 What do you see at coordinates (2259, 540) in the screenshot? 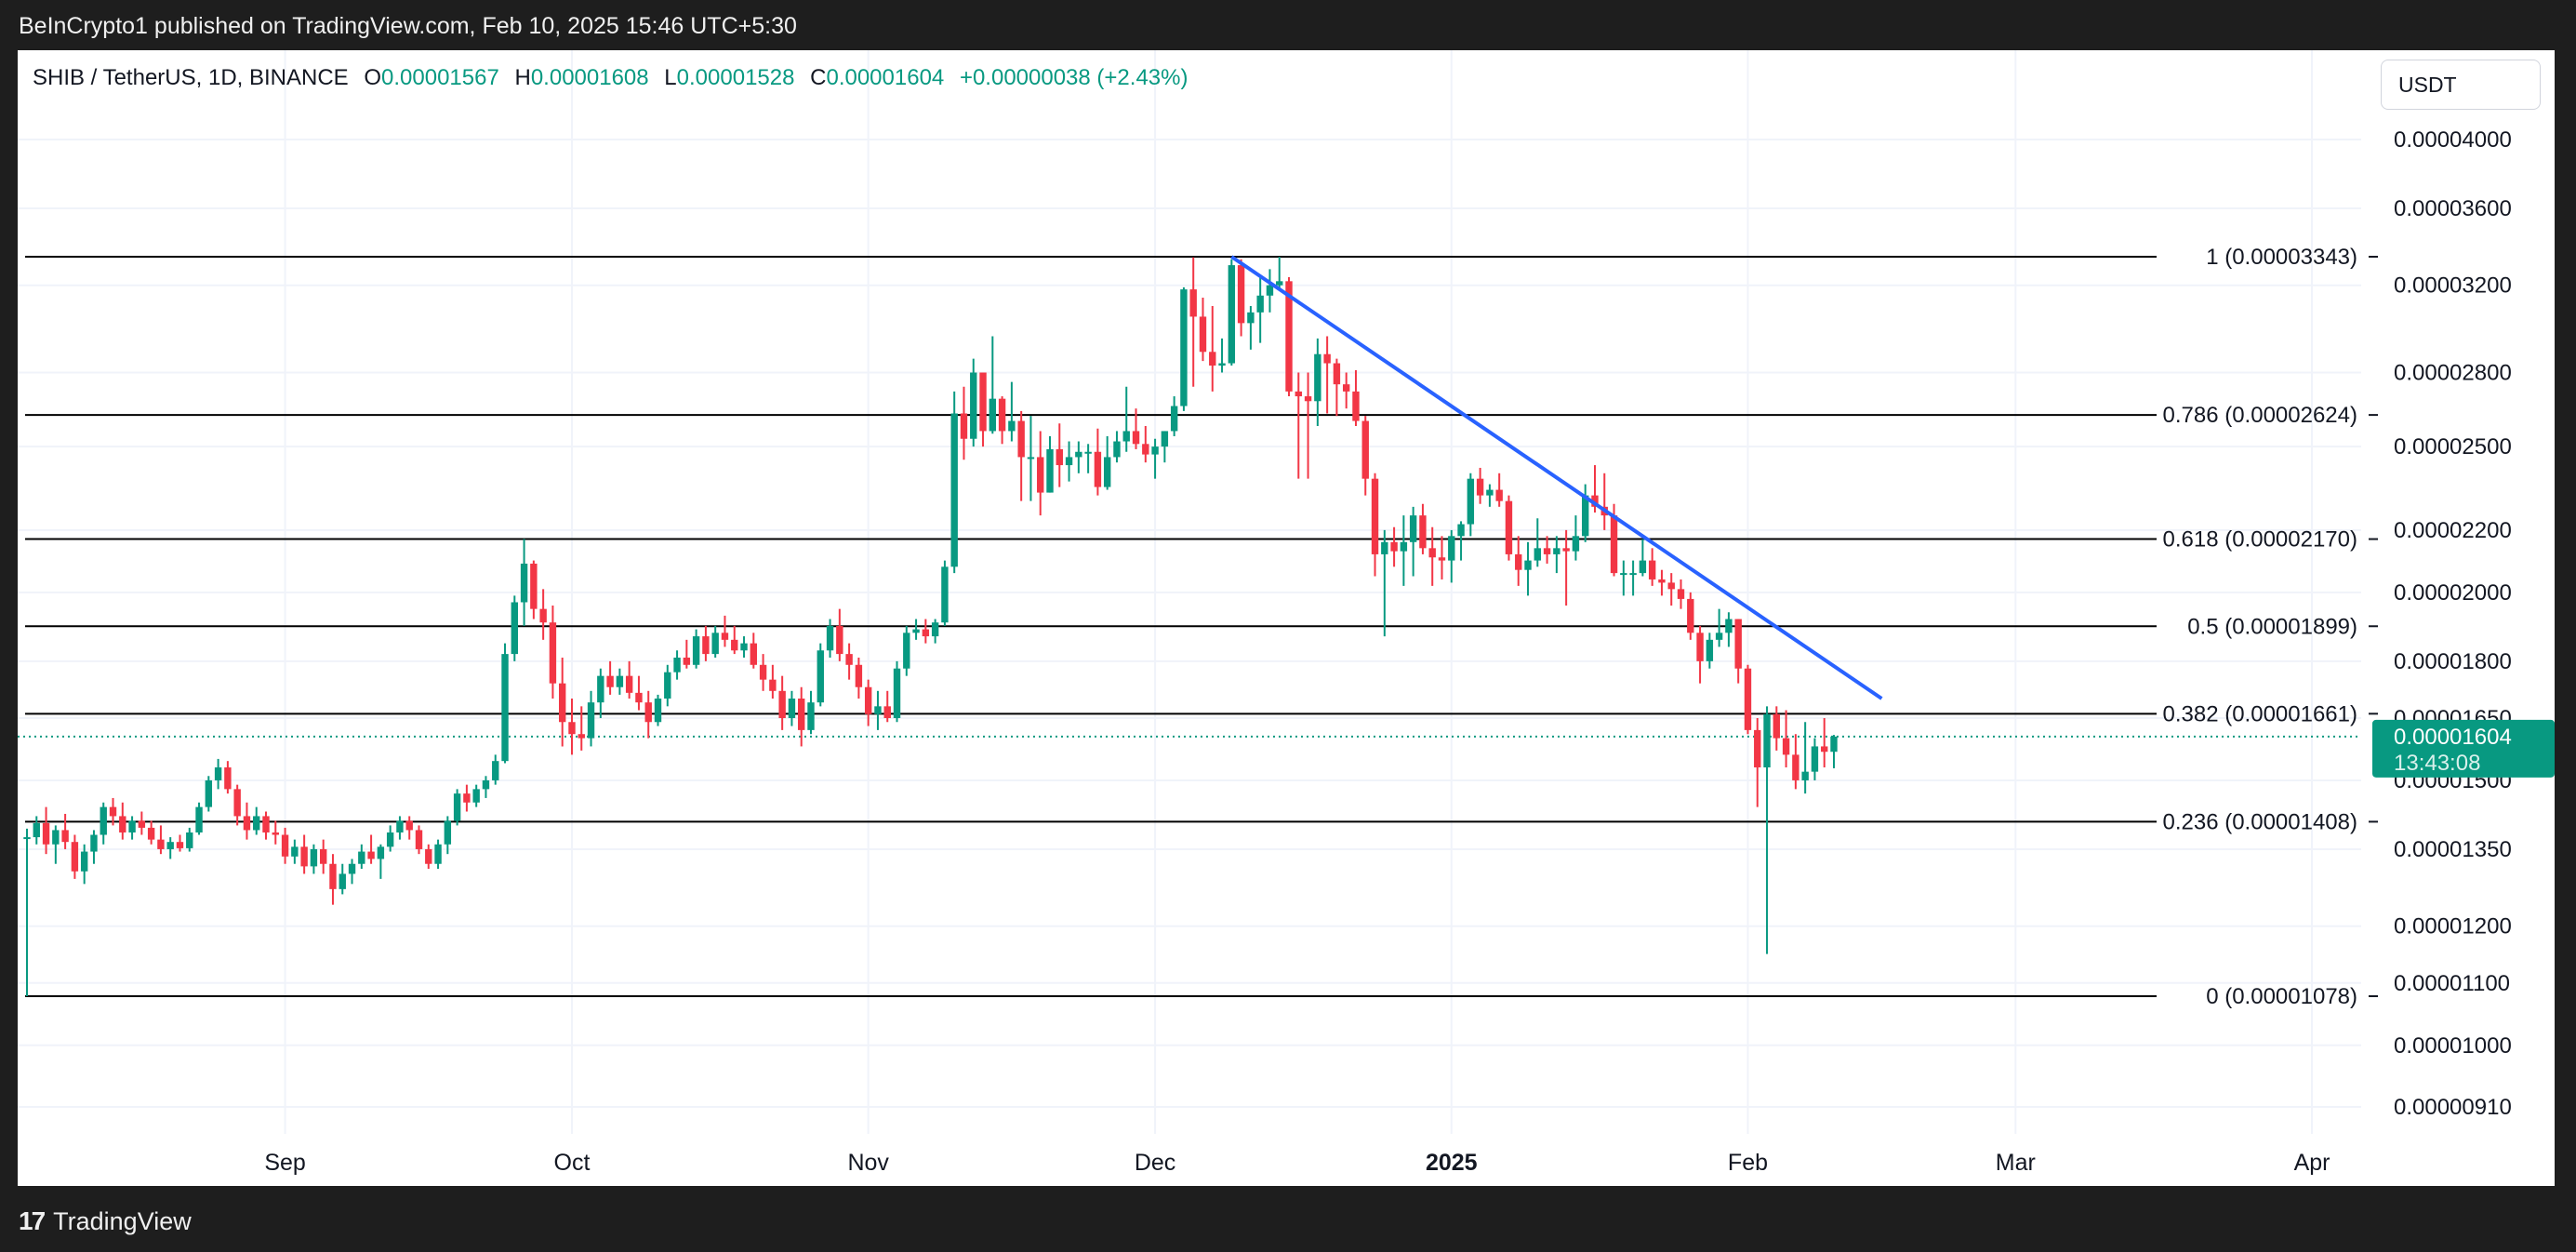
I see `fib-level-label: 0.618 (0.00002170)` at bounding box center [2259, 540].